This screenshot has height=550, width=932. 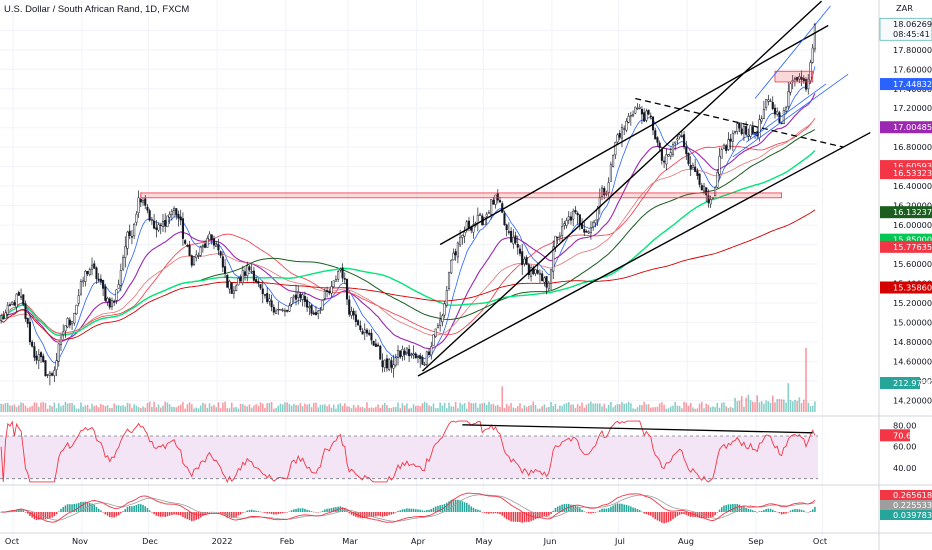 I want to click on inner-channel-upper, so click(x=790, y=115).